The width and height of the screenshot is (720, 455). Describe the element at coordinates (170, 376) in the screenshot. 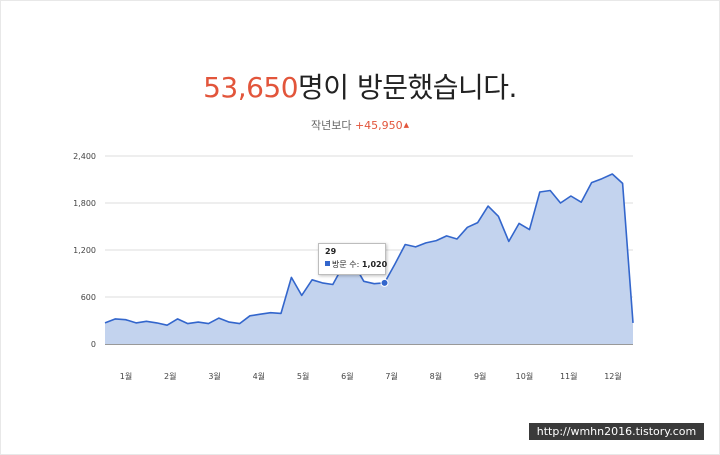

I see `x-tick-label: 2월` at that location.